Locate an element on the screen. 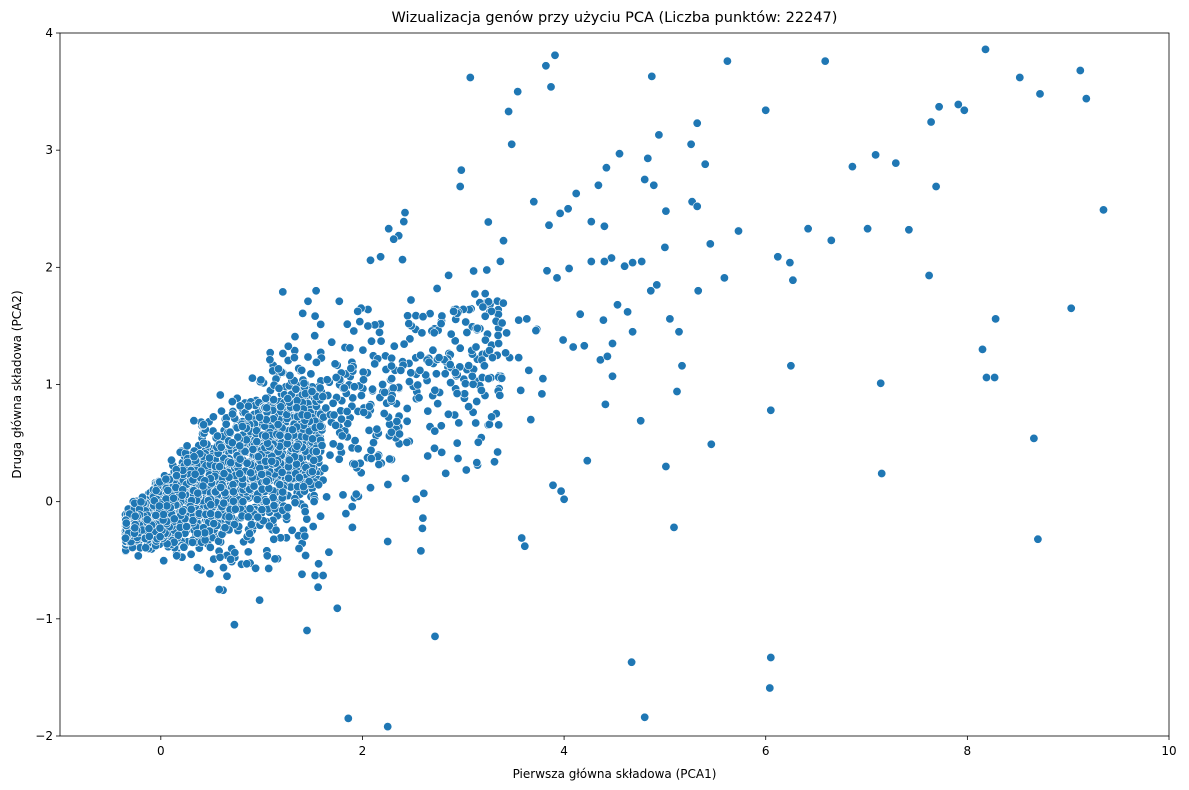  y-tick-label: −2 is located at coordinates (44, 736).